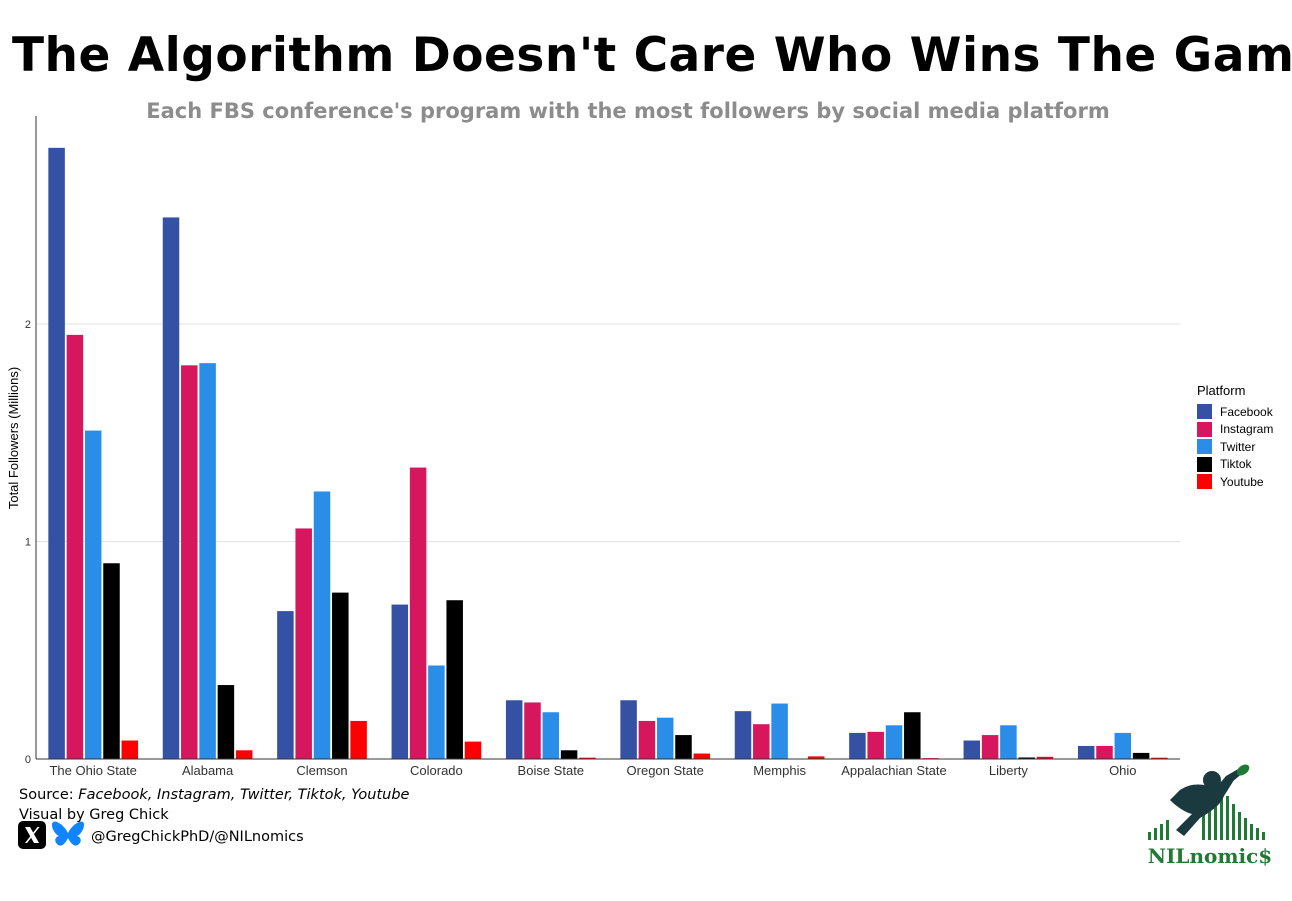 The height and width of the screenshot is (901, 1292). I want to click on x-tick-label: Memphis, so click(779, 770).